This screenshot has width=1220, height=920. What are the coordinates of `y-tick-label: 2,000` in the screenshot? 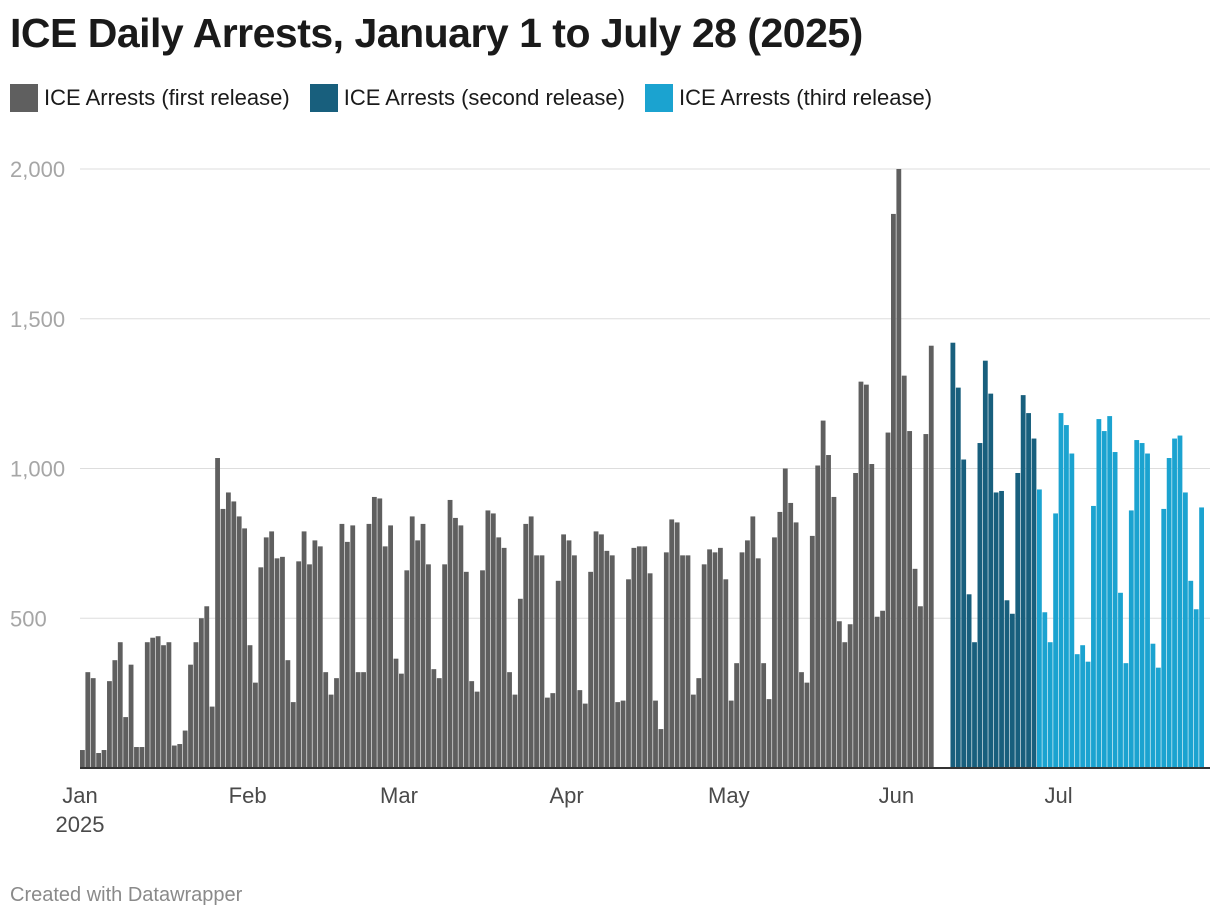 It's located at (37, 169).